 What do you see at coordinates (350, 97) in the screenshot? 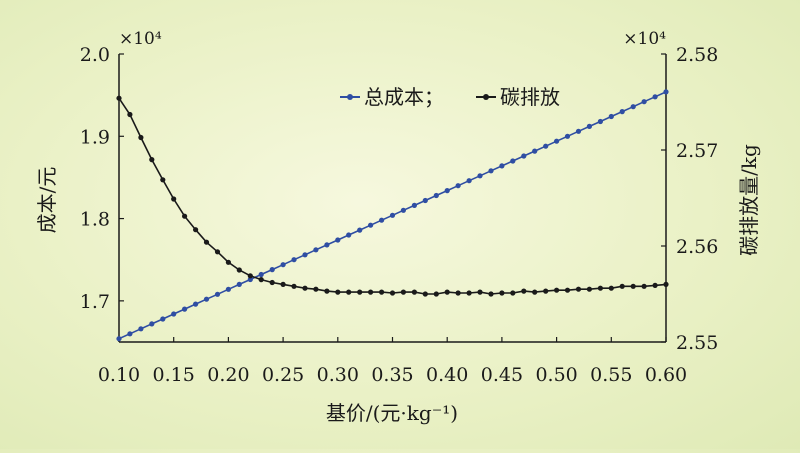
I see `legend-total-cost-marker` at bounding box center [350, 97].